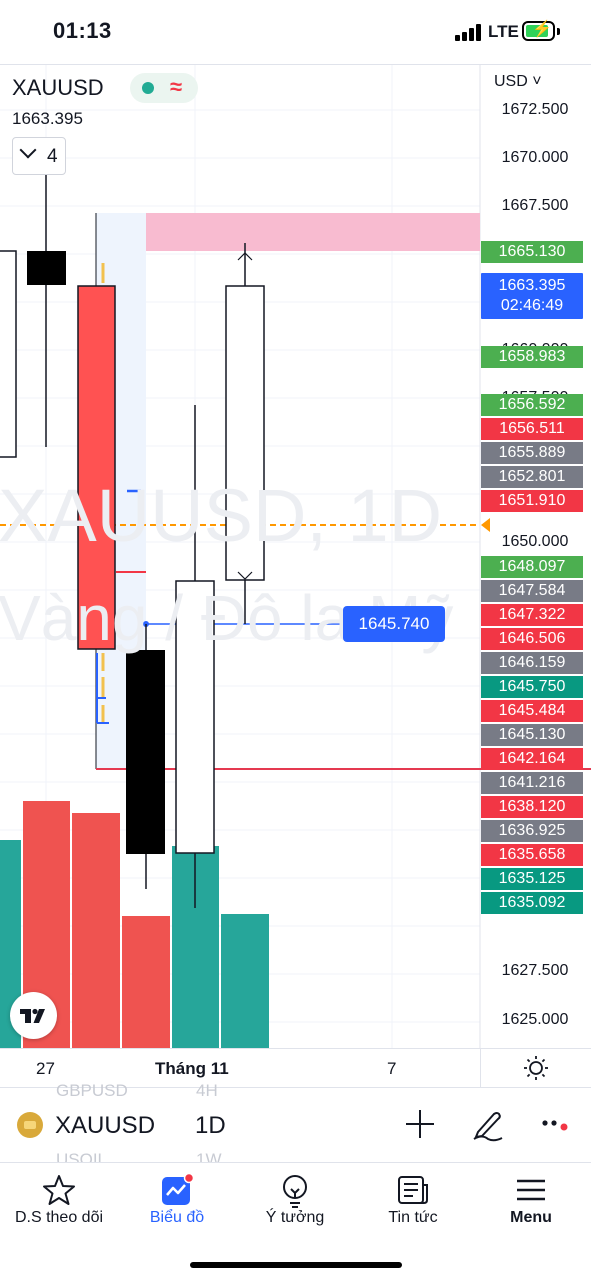 The width and height of the screenshot is (591, 1280). Describe the element at coordinates (82, 1156) in the screenshot. I see `scroll-ghost-symbol: USOIL` at that location.